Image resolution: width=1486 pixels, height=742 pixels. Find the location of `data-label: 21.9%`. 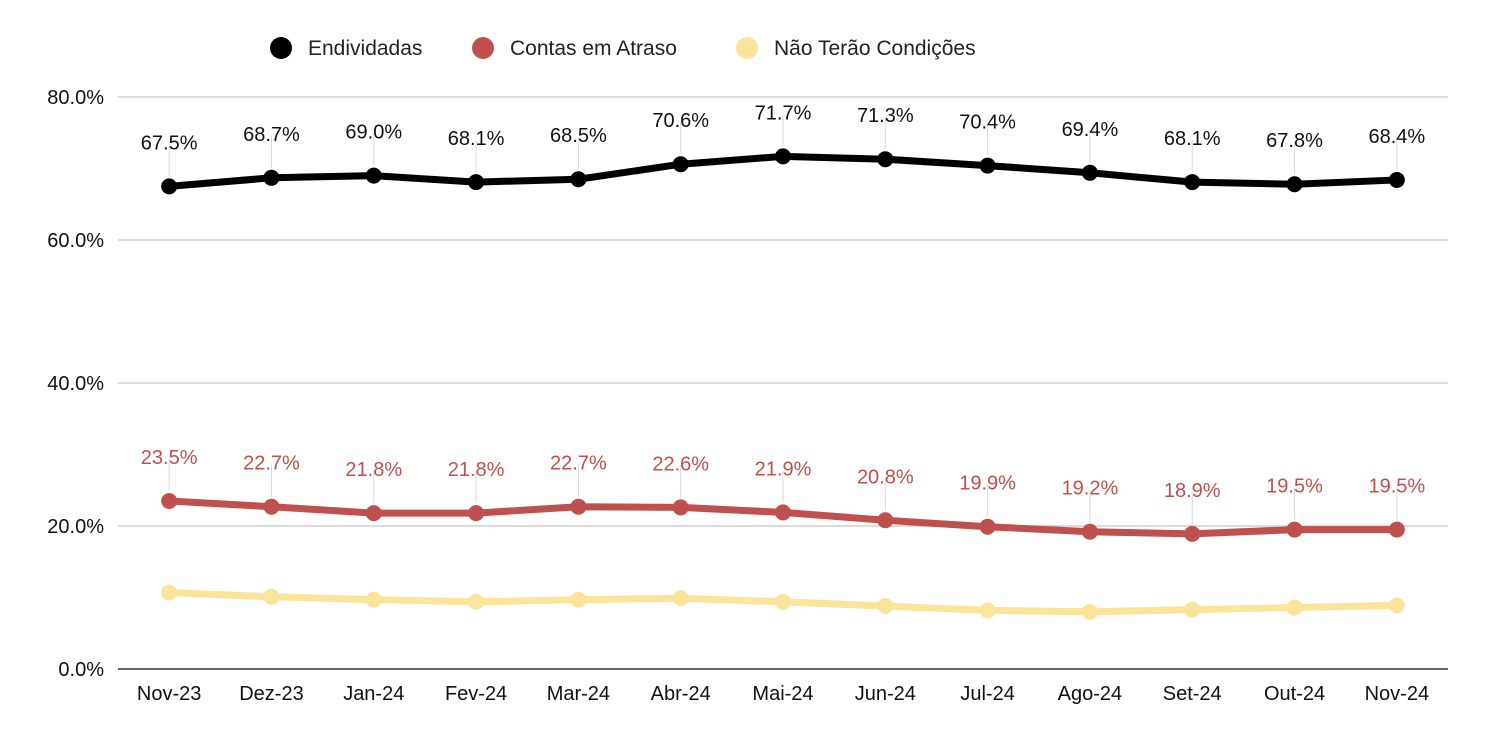

data-label: 21.9% is located at coordinates (783, 469).